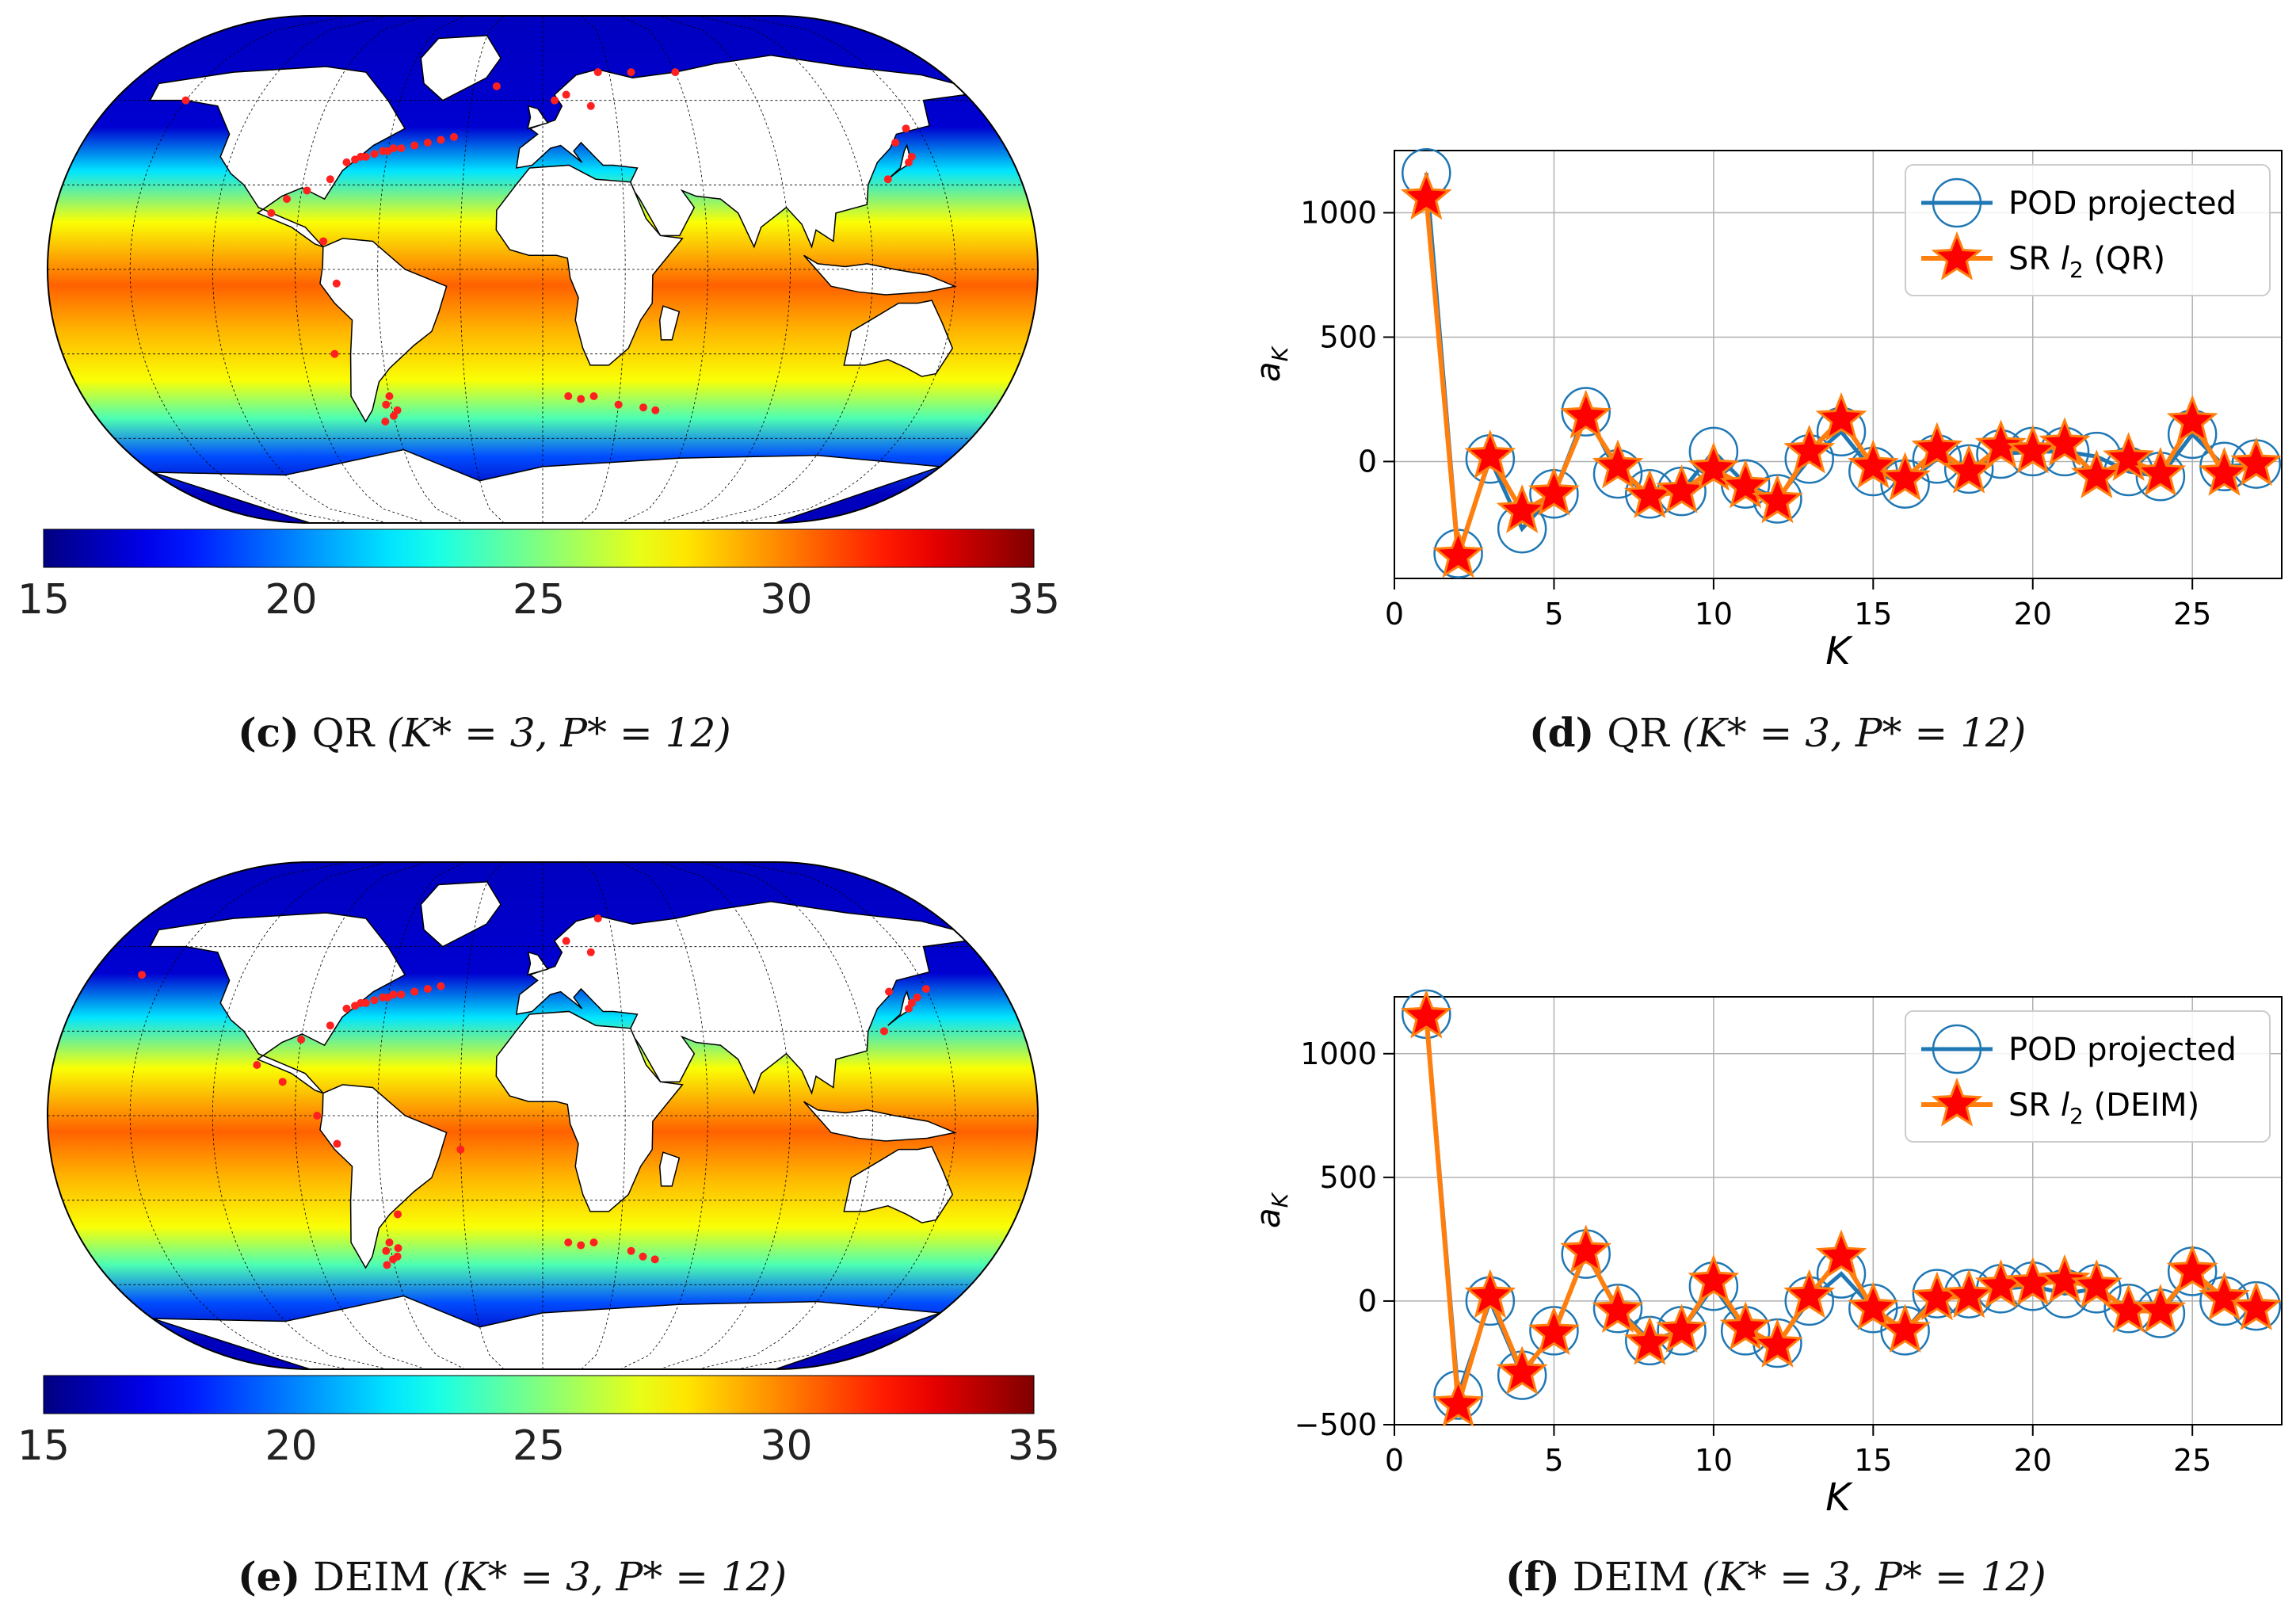 The height and width of the screenshot is (1622, 2296). What do you see at coordinates (1394, 615) in the screenshot?
I see `x-tick-label: 0` at bounding box center [1394, 615].